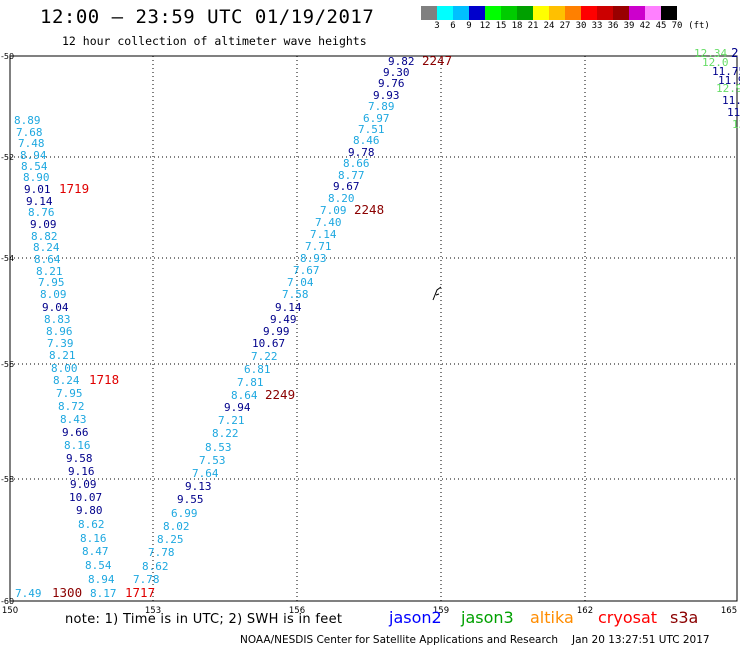 The width and height of the screenshot is (740, 650). What do you see at coordinates (7, 56) in the screenshot?
I see `y-tick-label: -50` at bounding box center [7, 56].